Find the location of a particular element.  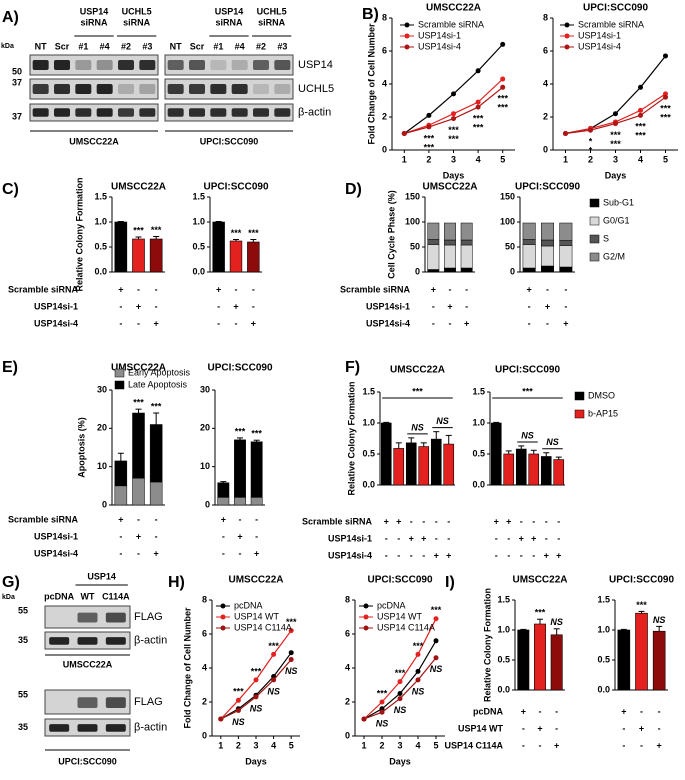

panel-label: C) is located at coordinates (10, 189).